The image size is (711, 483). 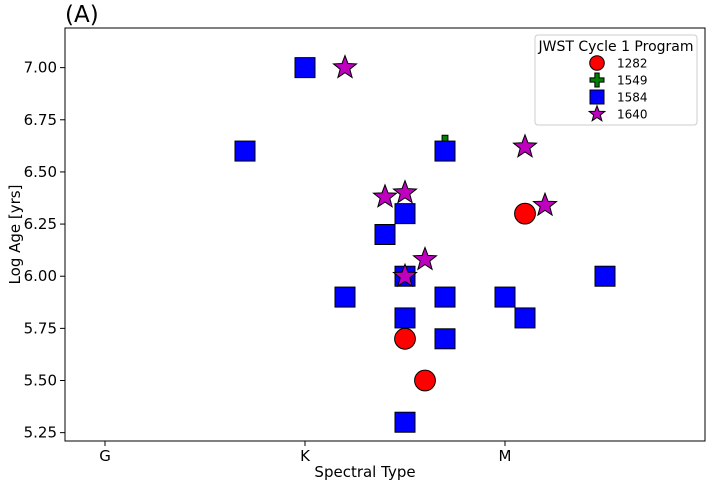 What do you see at coordinates (632, 98) in the screenshot?
I see `legend-label: 1584` at bounding box center [632, 98].